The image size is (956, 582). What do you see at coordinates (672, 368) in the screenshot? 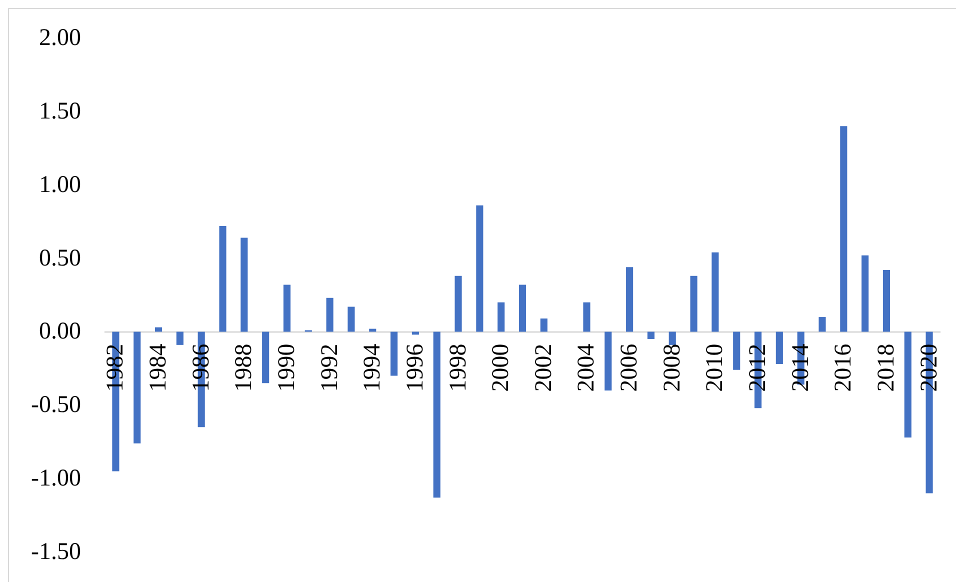
I see `x-tick-label: 2008` at bounding box center [672, 368].